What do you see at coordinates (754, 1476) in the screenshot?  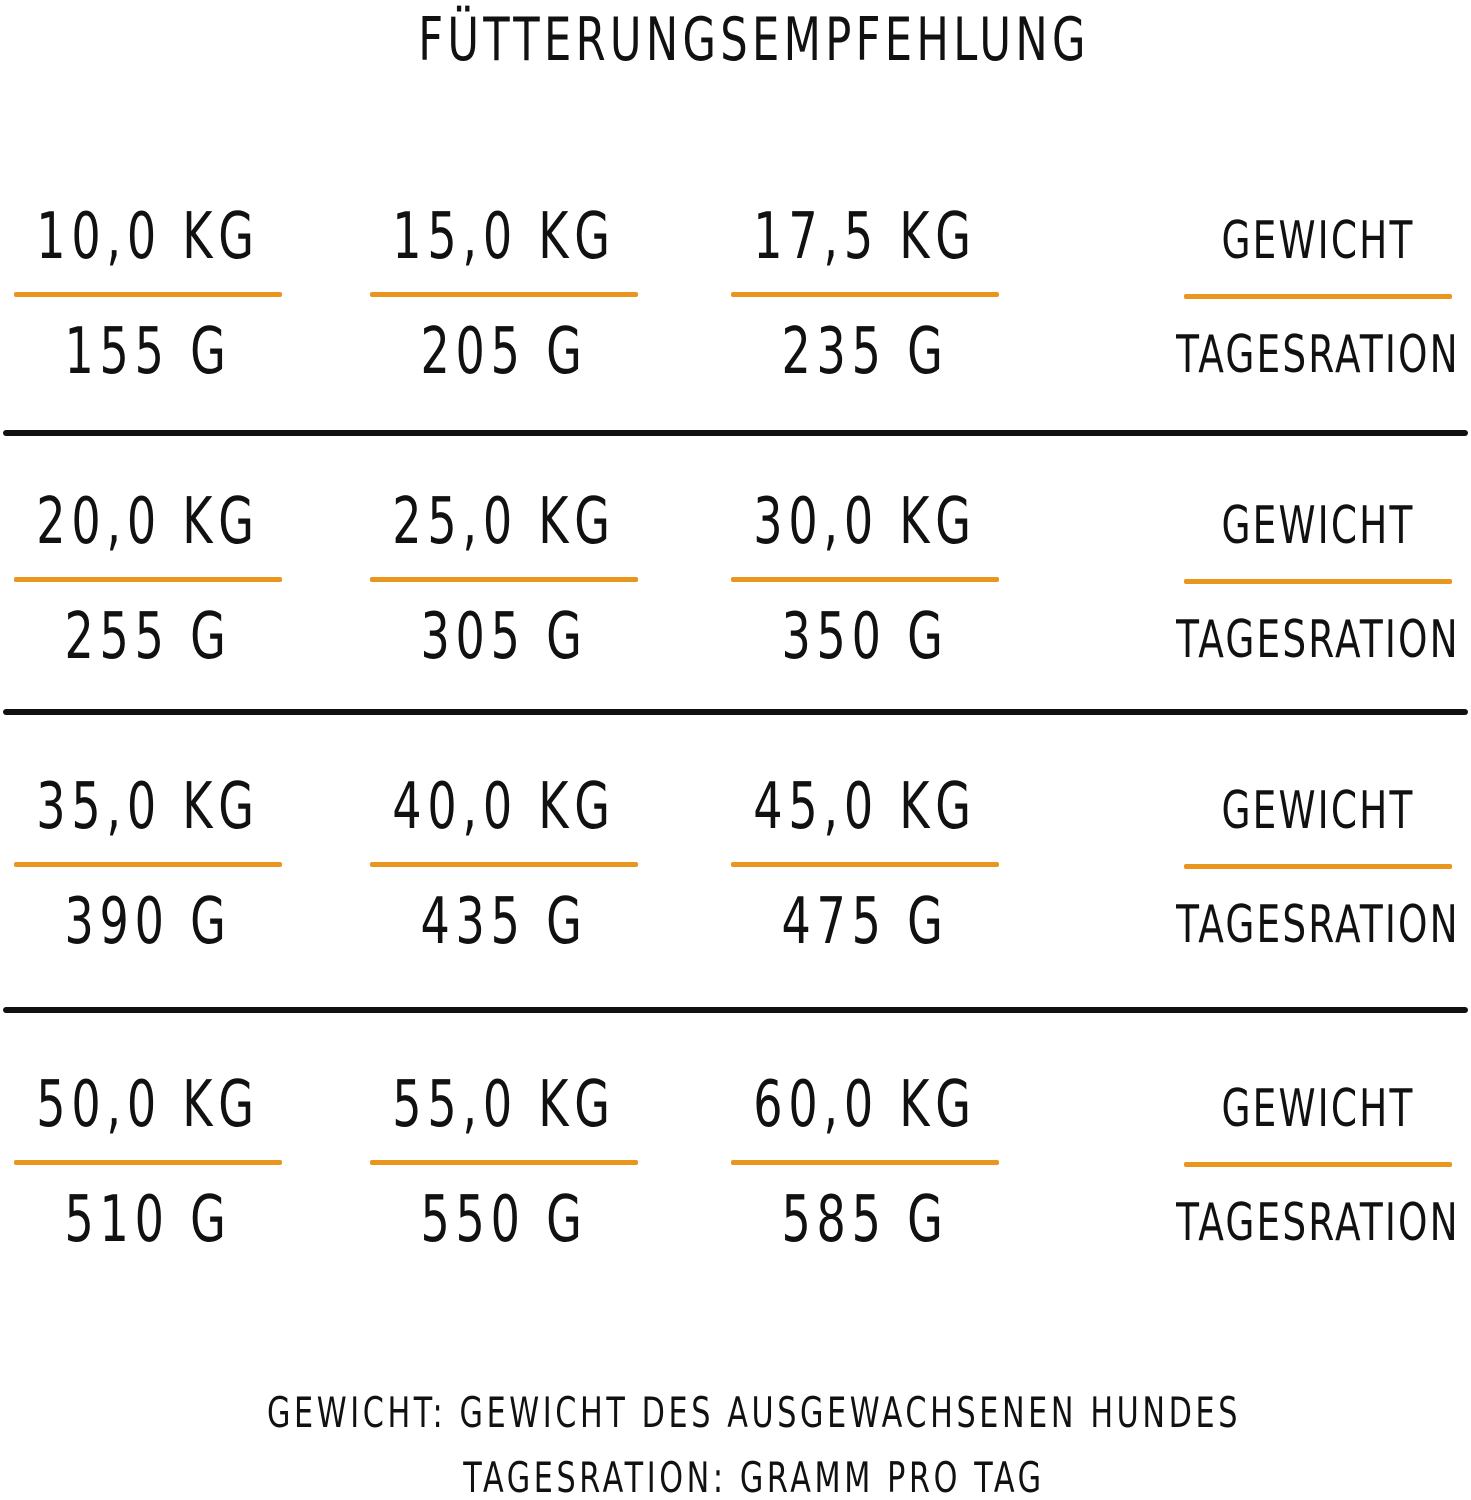 I see `footer-line: TAGESRATION: GRAMM PRO TAG` at bounding box center [754, 1476].